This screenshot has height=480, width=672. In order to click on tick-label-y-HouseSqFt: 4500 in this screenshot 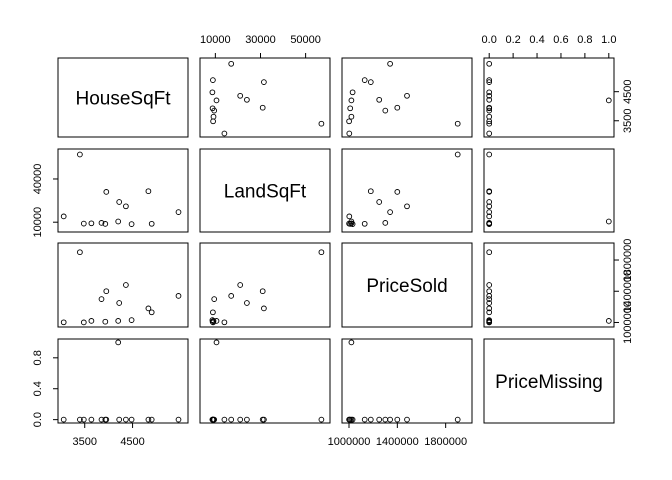, I will do `click(628, 91)`.